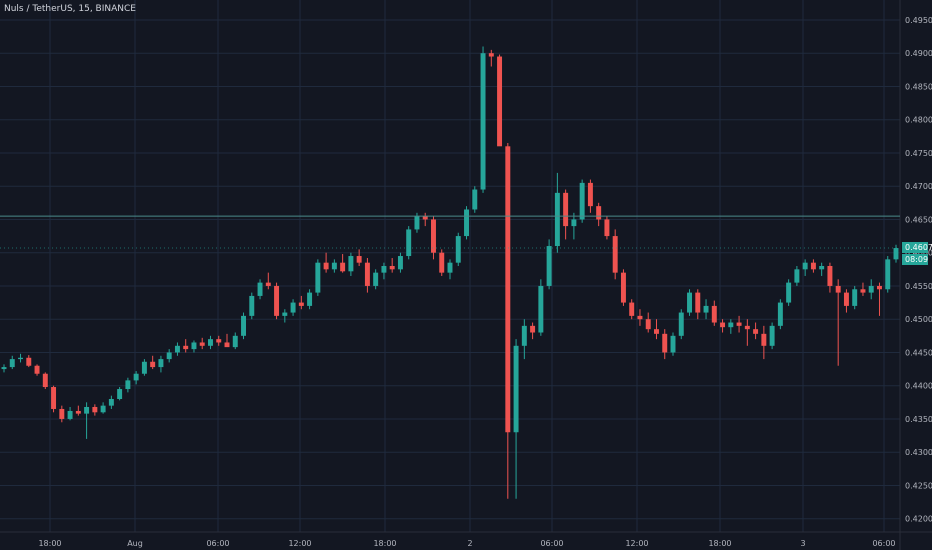 Image resolution: width=932 pixels, height=550 pixels. Describe the element at coordinates (883, 543) in the screenshot. I see `x-tick-label: 06:00` at that location.